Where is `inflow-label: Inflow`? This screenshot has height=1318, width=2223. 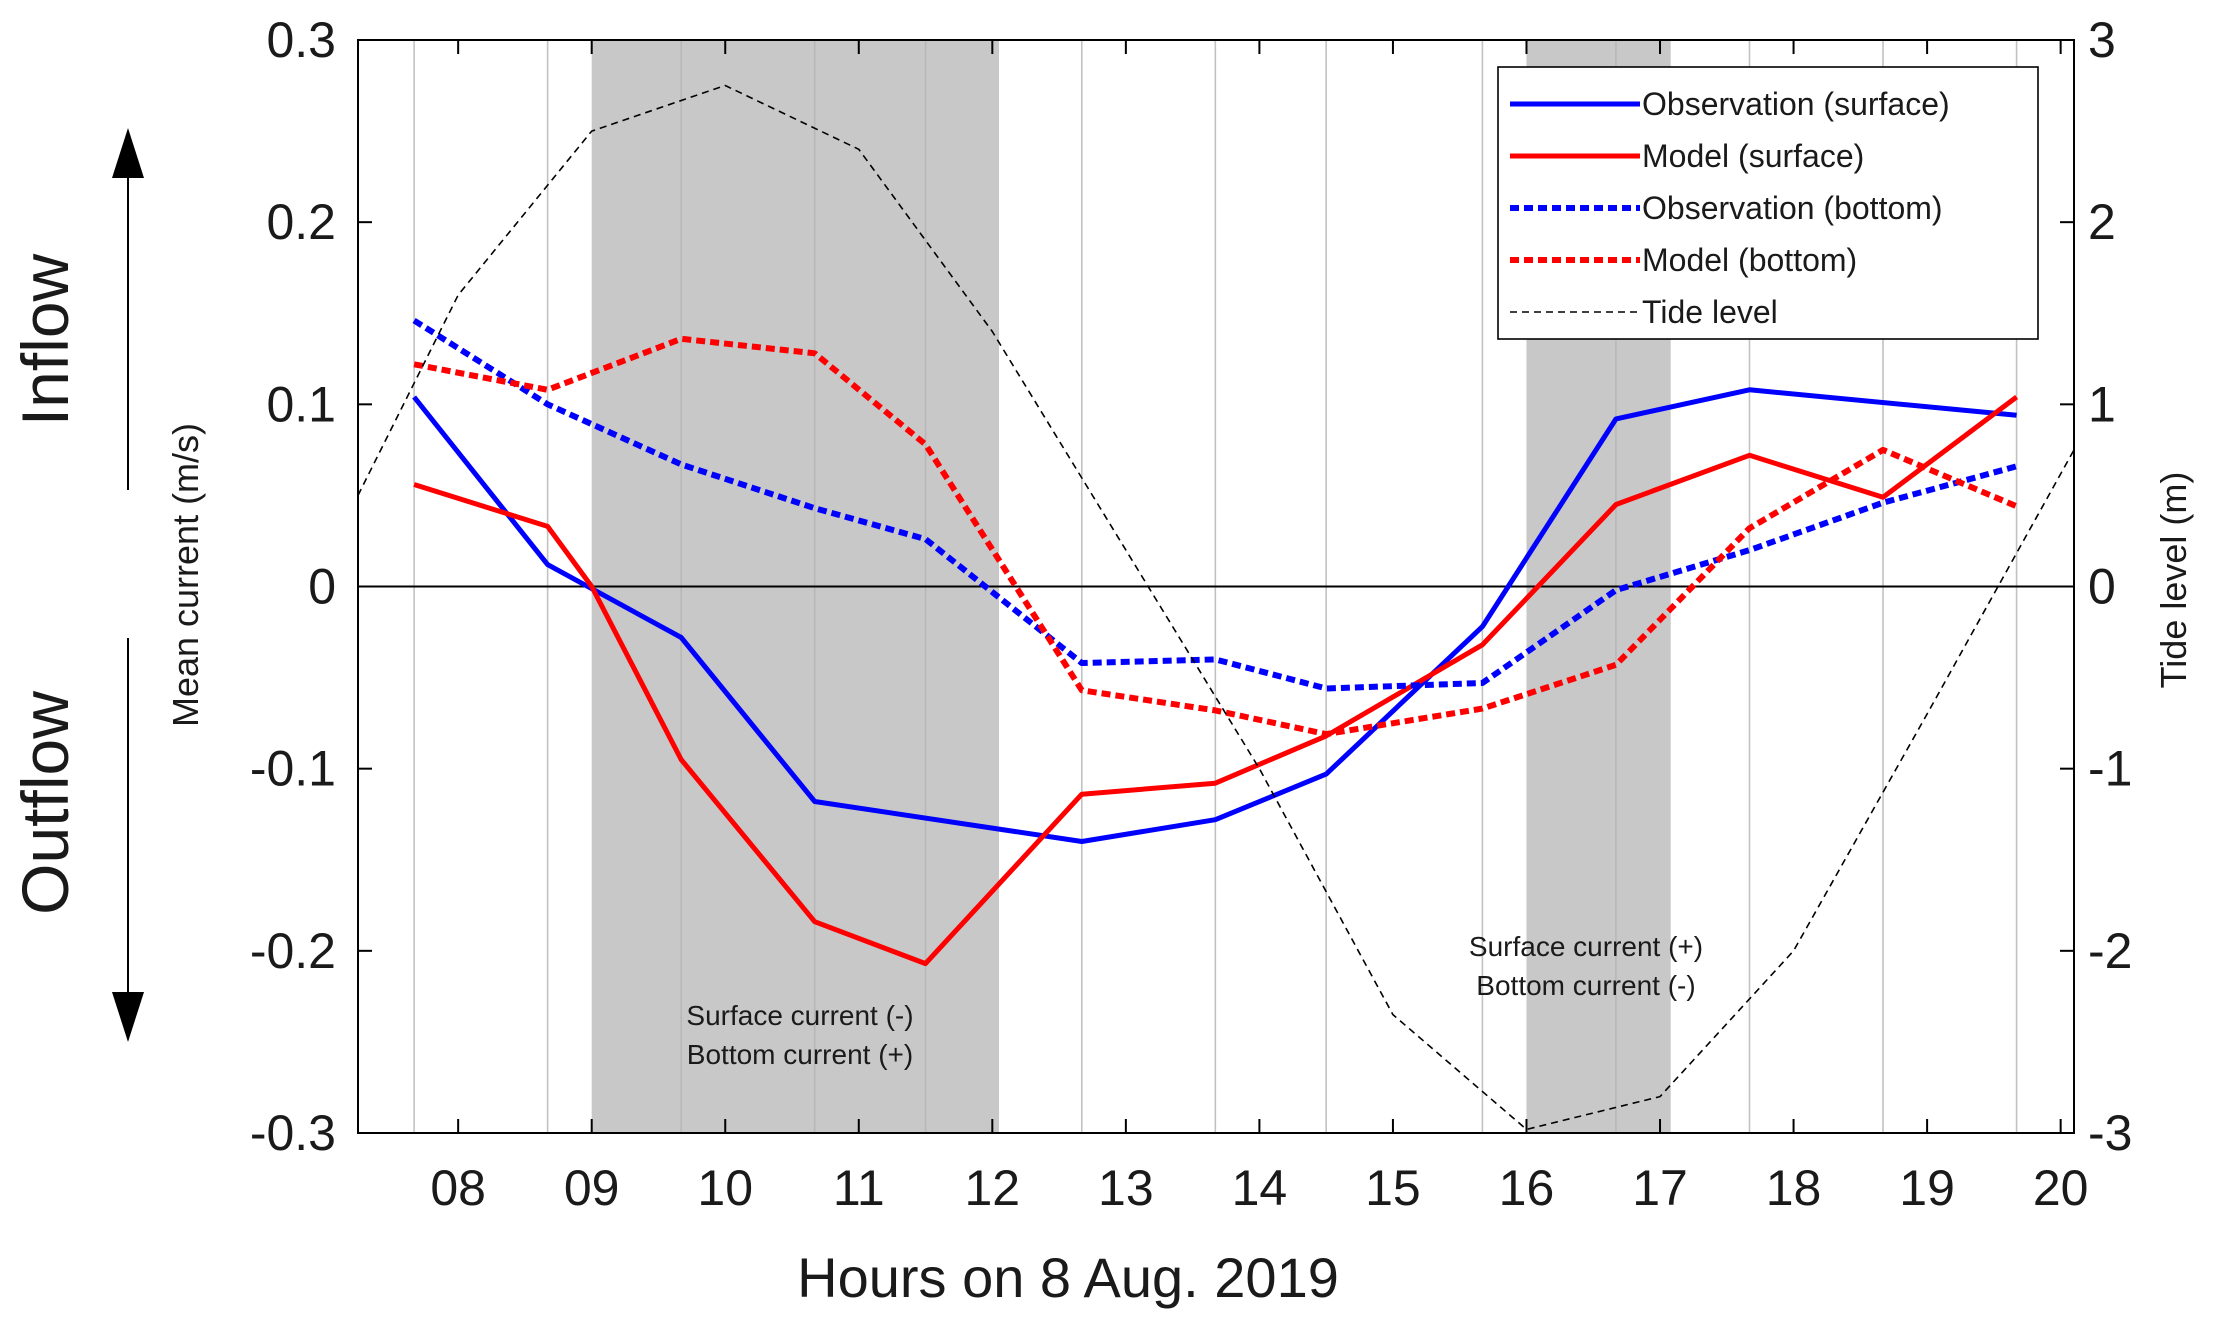
inflow-label: Inflow is located at coordinates (45, 339).